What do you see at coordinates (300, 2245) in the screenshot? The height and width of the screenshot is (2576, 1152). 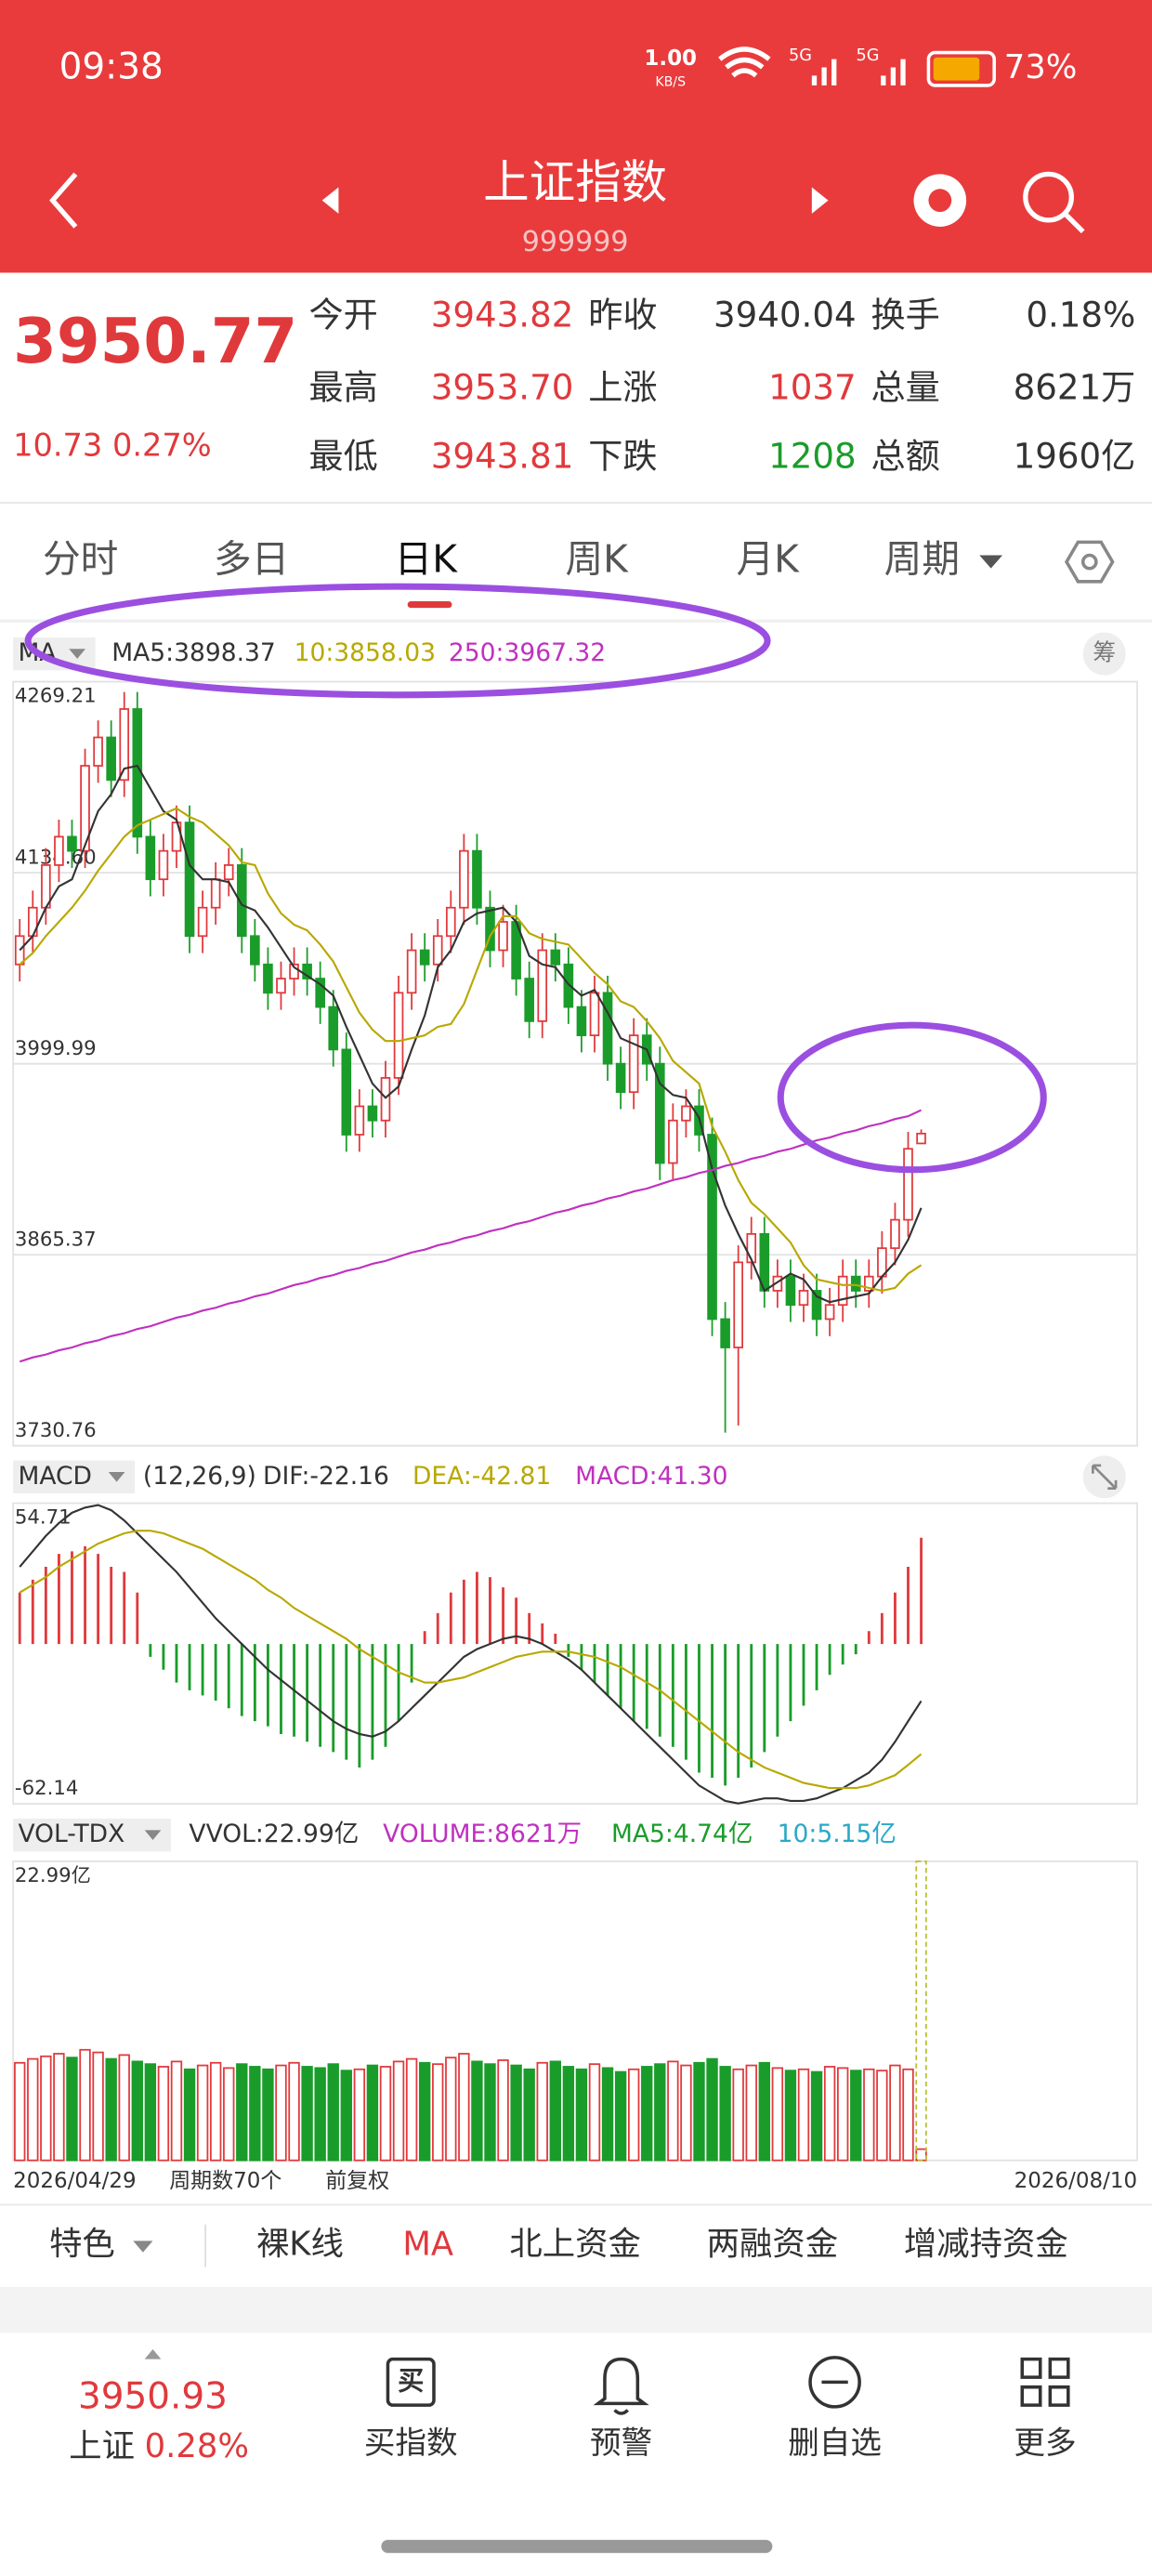 I see `indicator-tab: 裸K线` at bounding box center [300, 2245].